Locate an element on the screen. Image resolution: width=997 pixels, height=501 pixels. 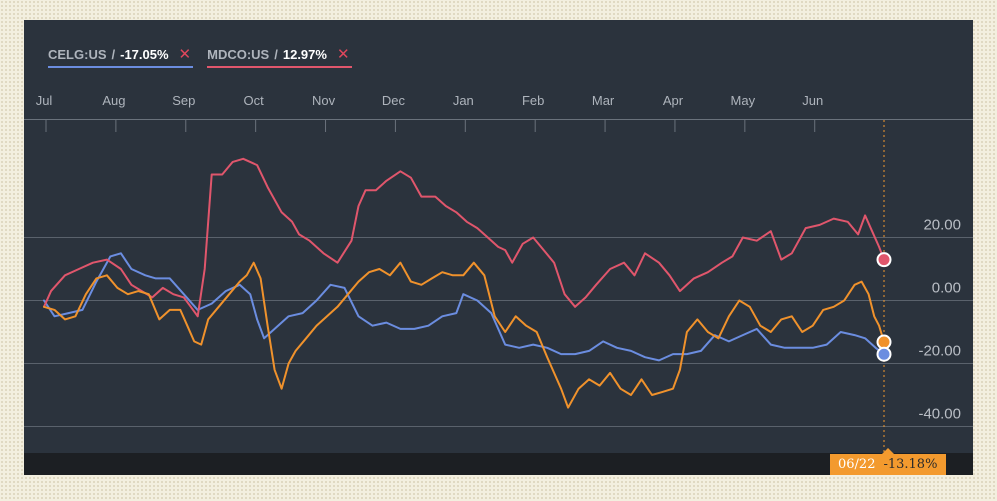
x-tick-label: Feb is located at coordinates (533, 100).